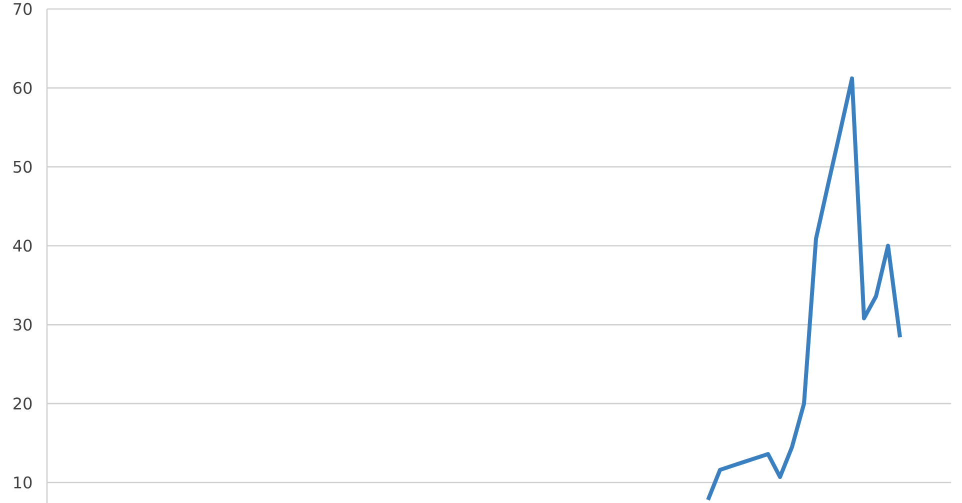  What do you see at coordinates (22, 88) in the screenshot?
I see `y-tick-label: 60` at bounding box center [22, 88].